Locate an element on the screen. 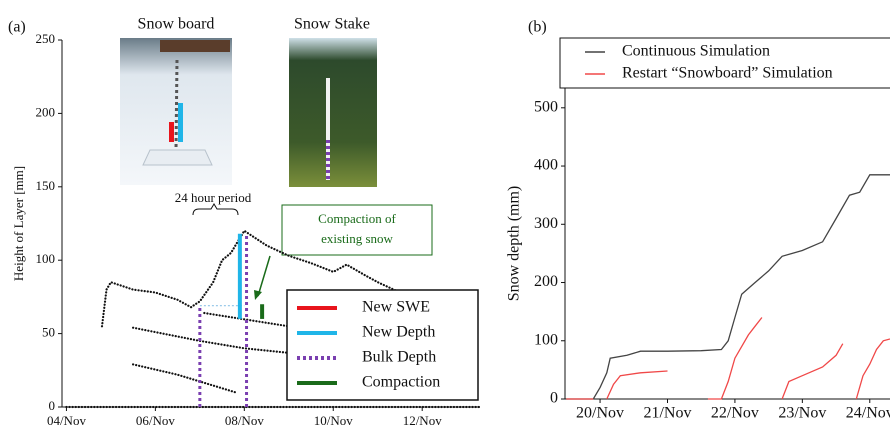 The width and height of the screenshot is (890, 426). x-tick-label: 20/Nov is located at coordinates (600, 413).